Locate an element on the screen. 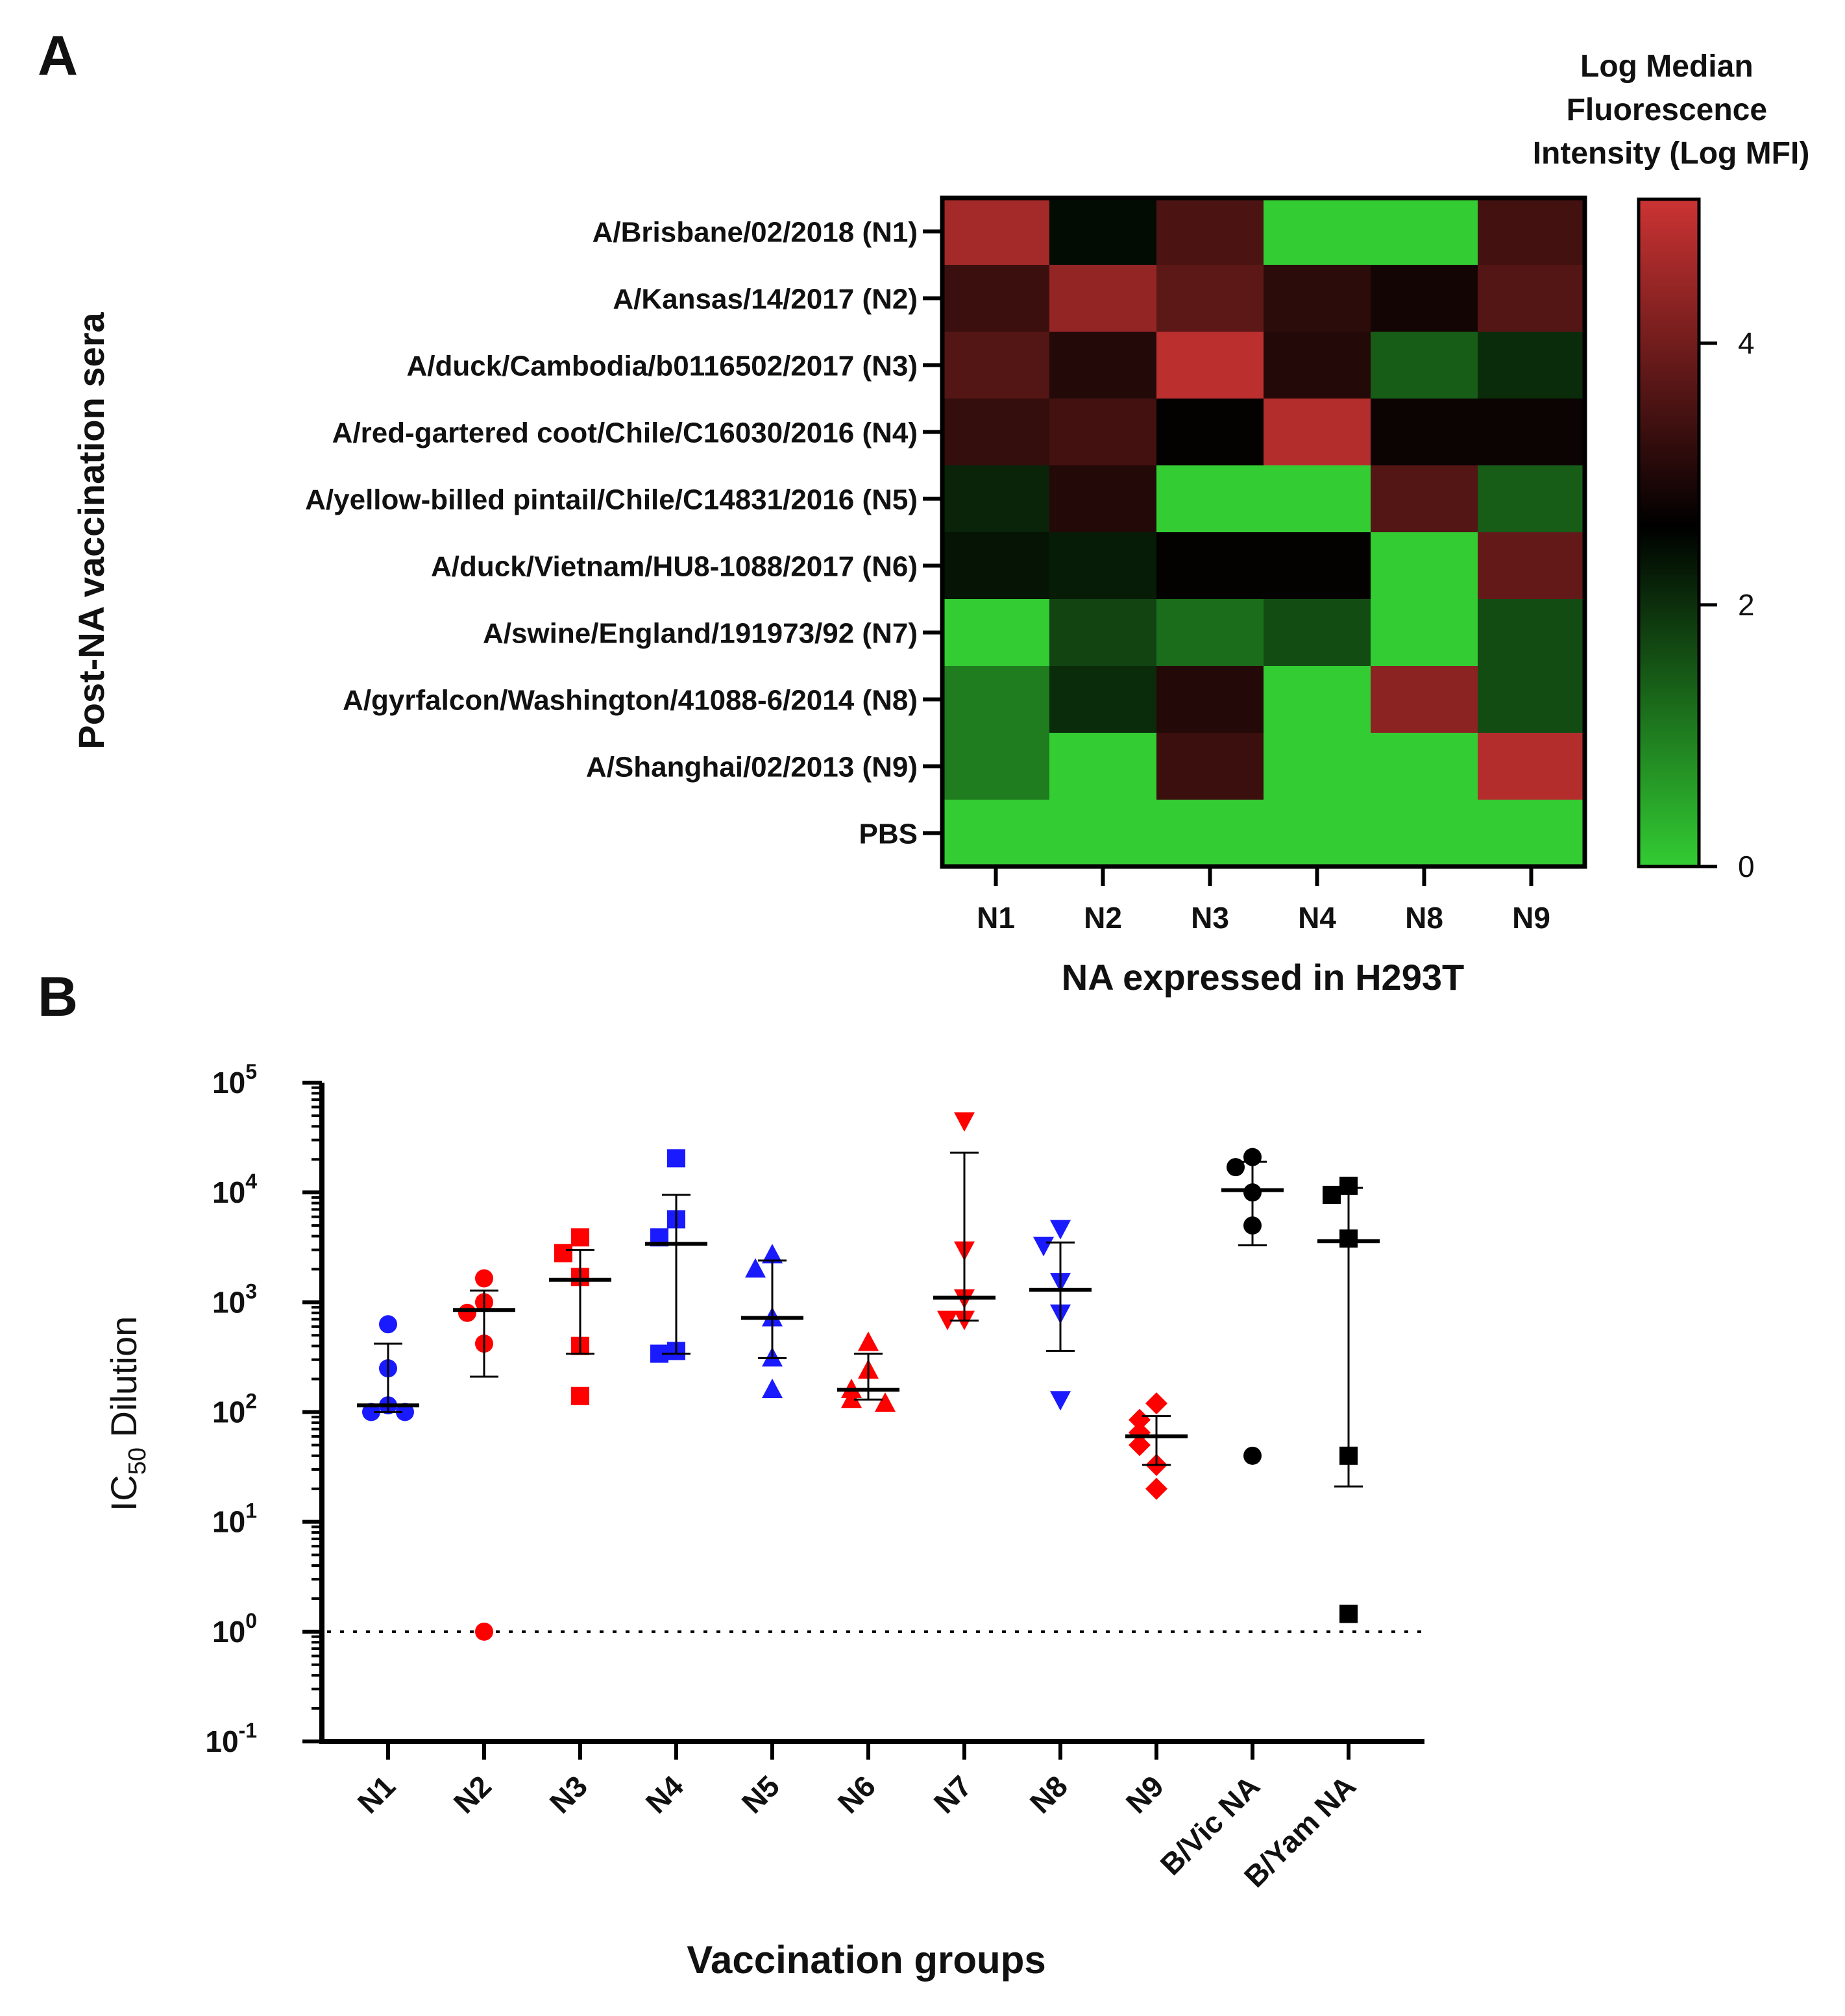 Image resolution: width=1845 pixels, height=2016 pixels. heatmap-row-label: A/duck/Vietnam/HU8-1088/2017 (N6) is located at coordinates (674, 567).